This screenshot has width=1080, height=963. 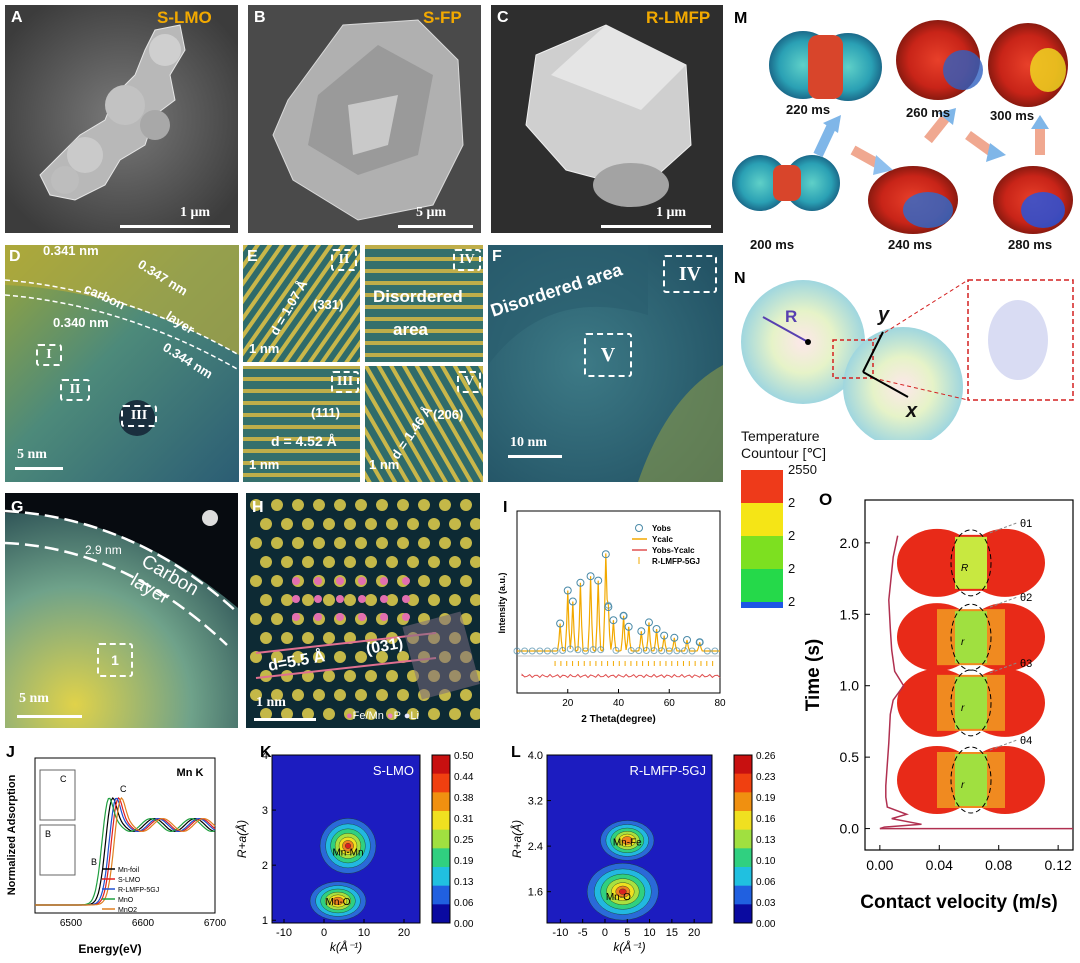 I want to click on sample-label: R-LMFP-5GJ, so click(x=667, y=770).